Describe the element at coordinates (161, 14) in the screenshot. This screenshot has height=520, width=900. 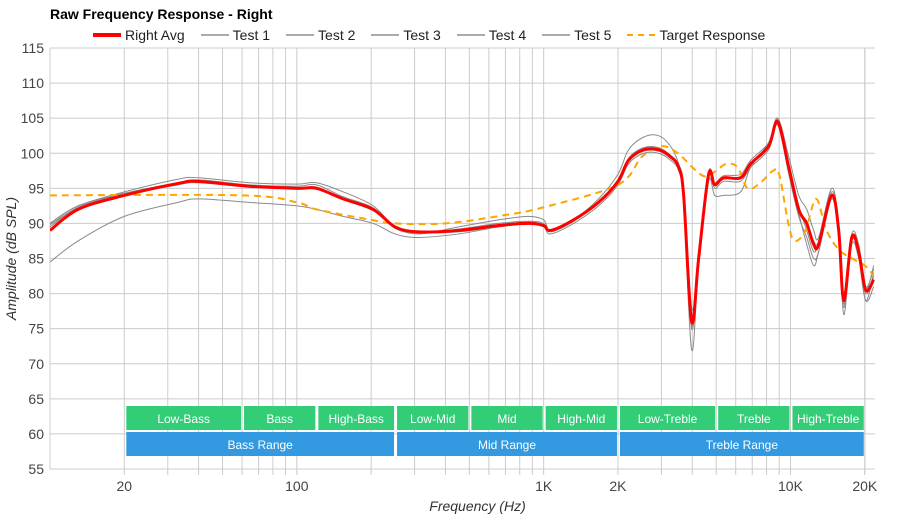
I see `chart-title: Raw Frequency Response - Right` at that location.